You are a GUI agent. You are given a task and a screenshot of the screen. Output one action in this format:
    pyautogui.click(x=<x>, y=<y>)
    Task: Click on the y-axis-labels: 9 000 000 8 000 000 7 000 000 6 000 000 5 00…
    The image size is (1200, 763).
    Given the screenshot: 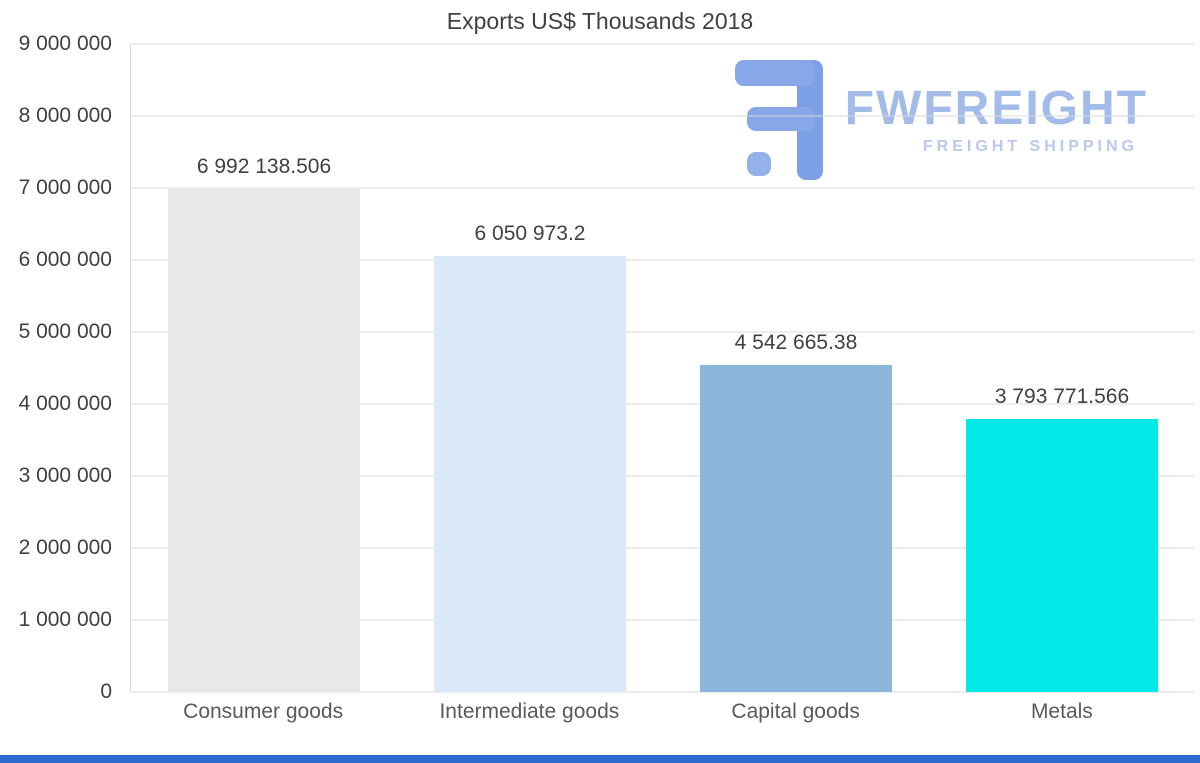 What is the action you would take?
    pyautogui.click(x=60, y=367)
    